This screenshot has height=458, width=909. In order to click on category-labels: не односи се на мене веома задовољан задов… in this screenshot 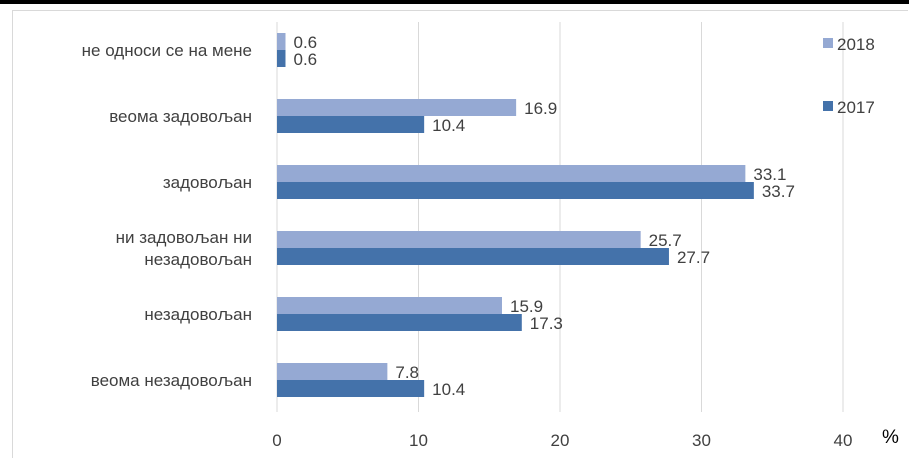, I will do `click(167, 215)`.